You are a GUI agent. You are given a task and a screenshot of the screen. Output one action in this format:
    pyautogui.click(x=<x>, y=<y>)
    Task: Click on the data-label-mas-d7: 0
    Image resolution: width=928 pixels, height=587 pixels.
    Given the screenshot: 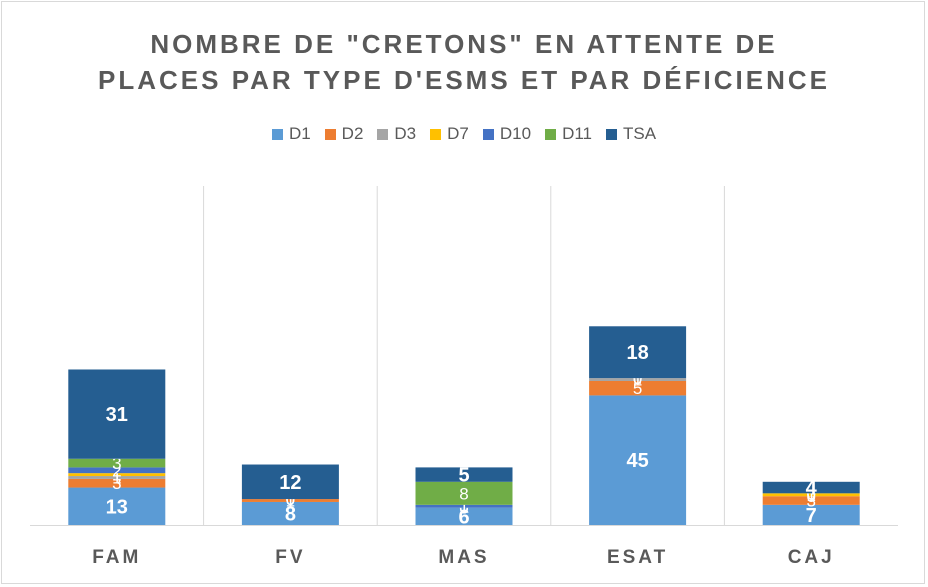 What is the action you would take?
    pyautogui.click(x=463, y=508)
    